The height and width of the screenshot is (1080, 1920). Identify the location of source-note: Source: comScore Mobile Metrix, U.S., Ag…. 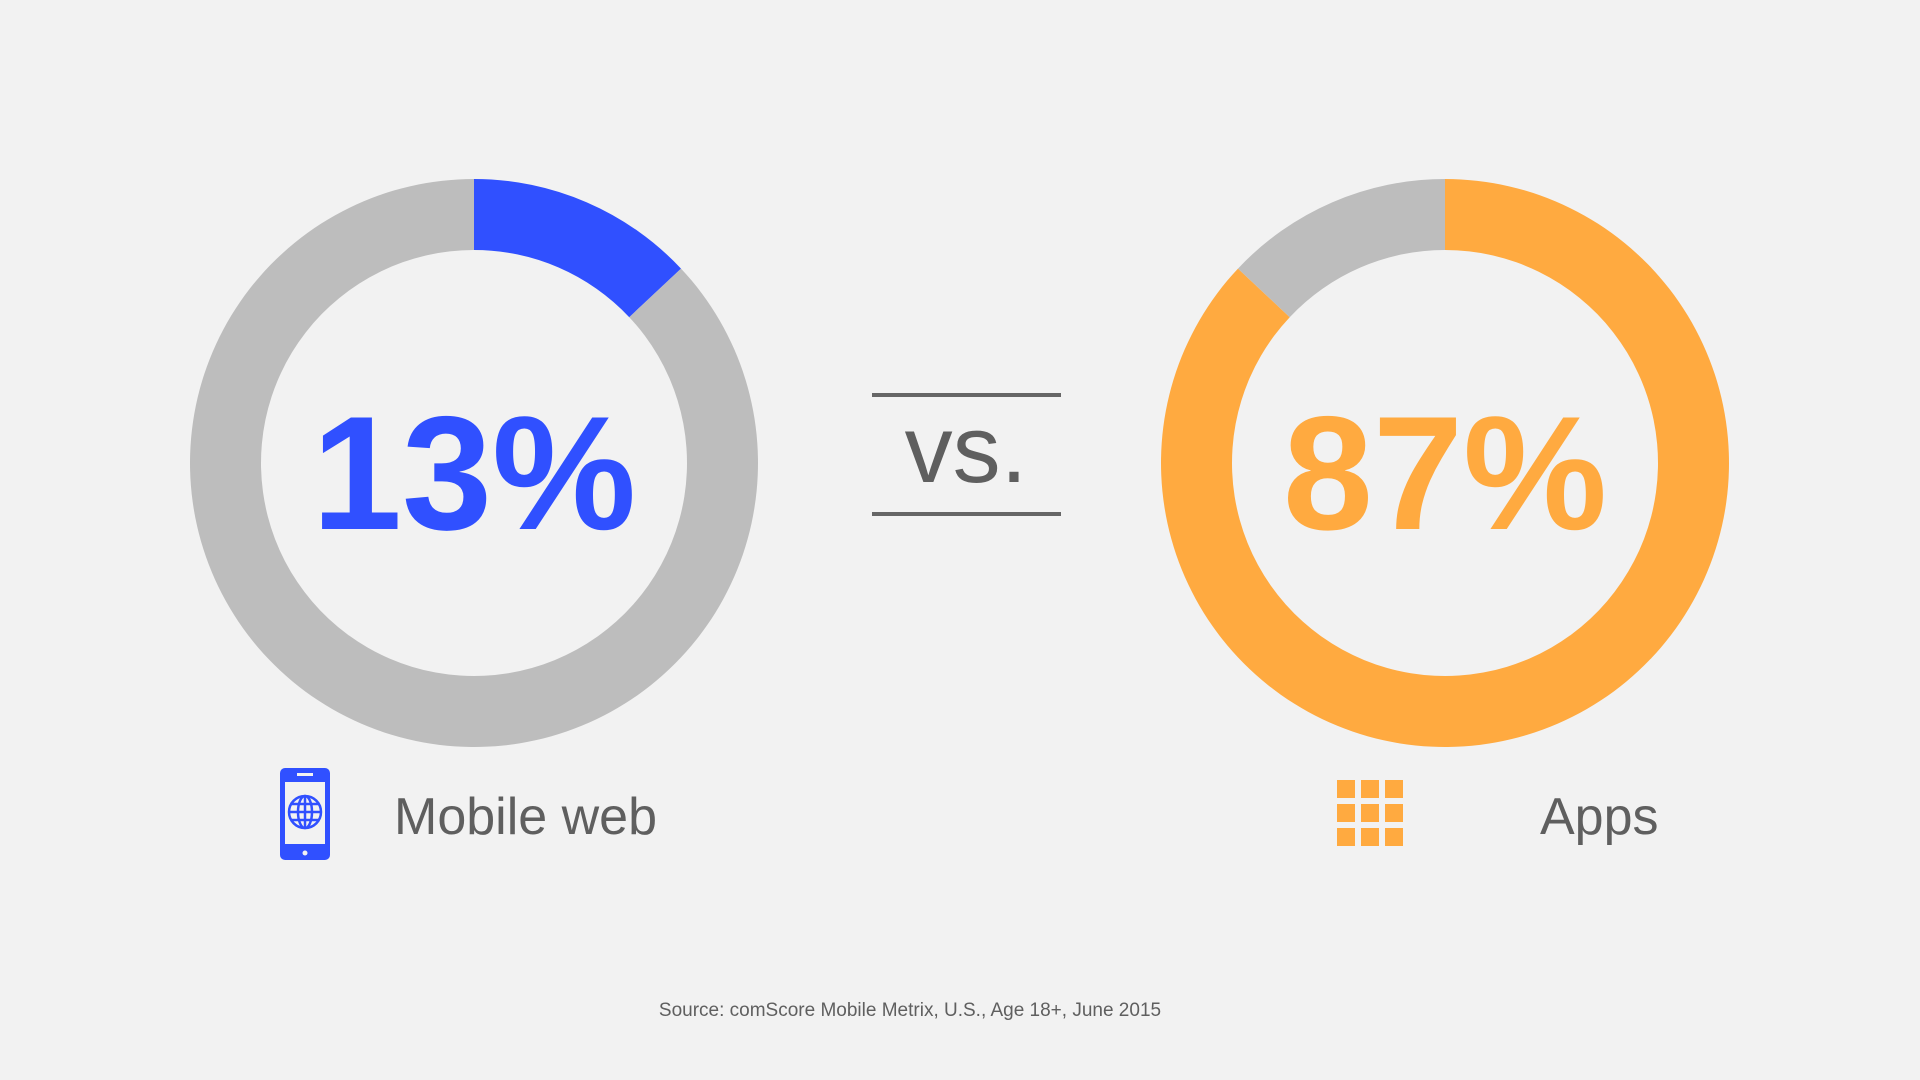
(910, 1010).